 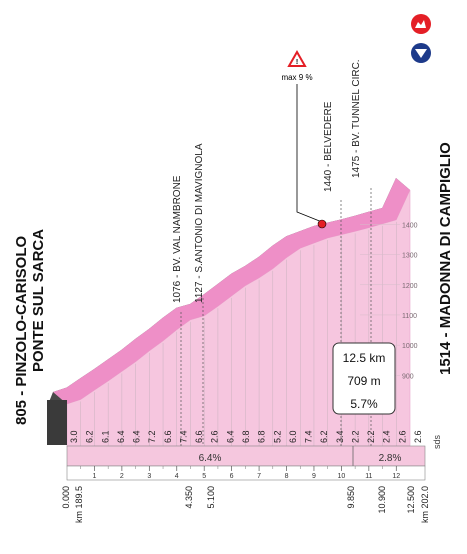 I want to click on waypoint-label-2: 1127 - S.ANTONIO DI MAVIGNOLA, so click(x=199, y=223).